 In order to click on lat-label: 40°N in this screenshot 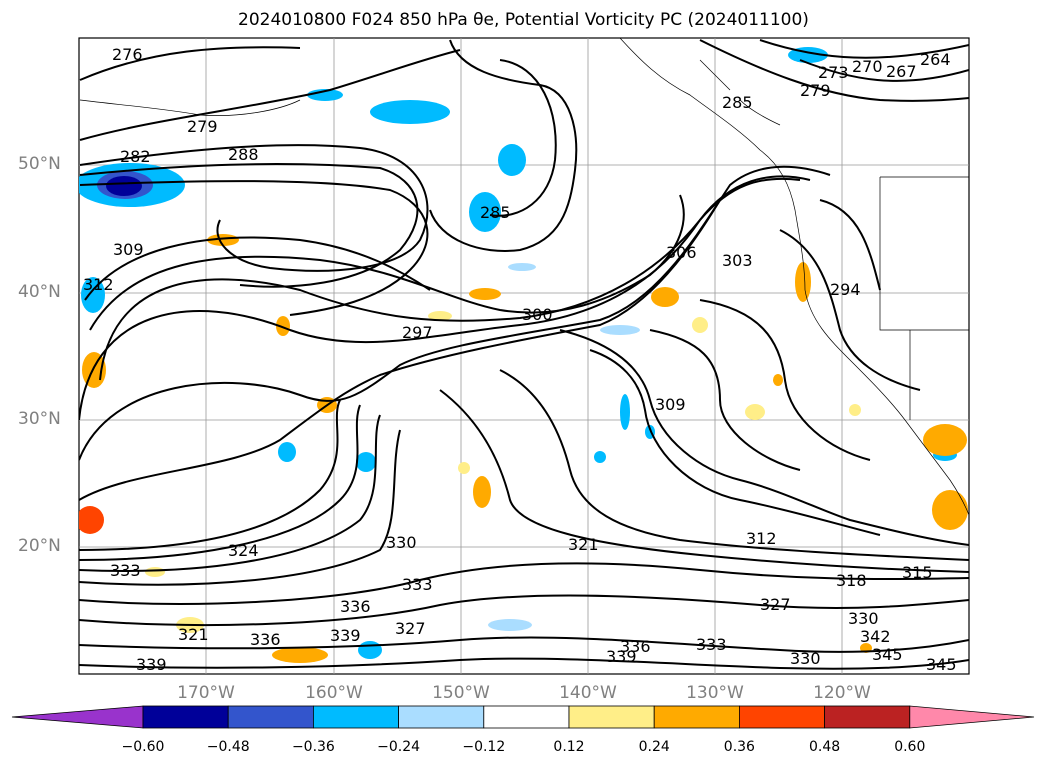, I will do `click(39, 292)`.